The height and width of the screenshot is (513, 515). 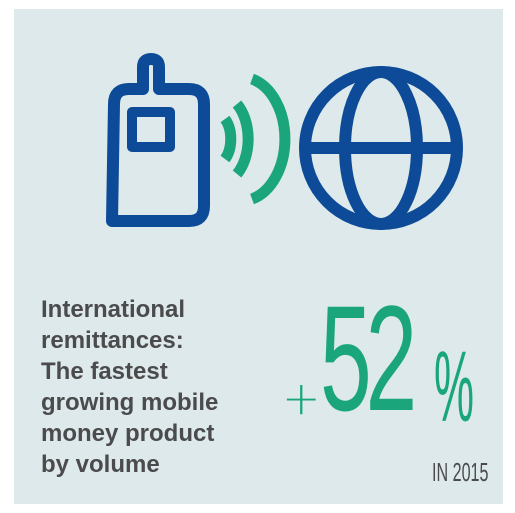 I want to click on wireless-signal-icon, so click(x=255, y=139).